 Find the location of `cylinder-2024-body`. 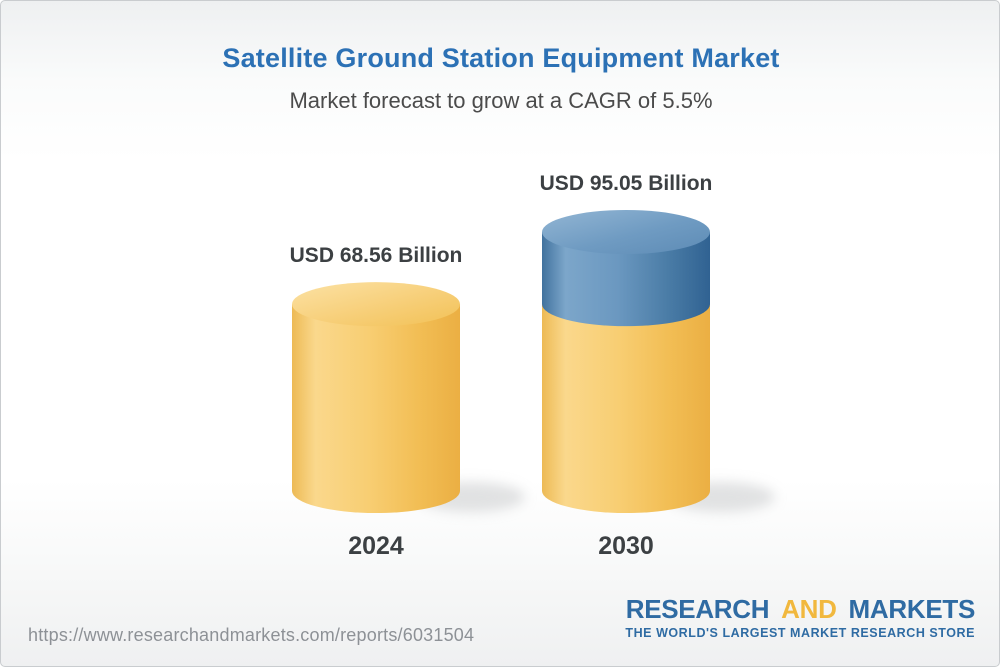

cylinder-2024-body is located at coordinates (376, 408).